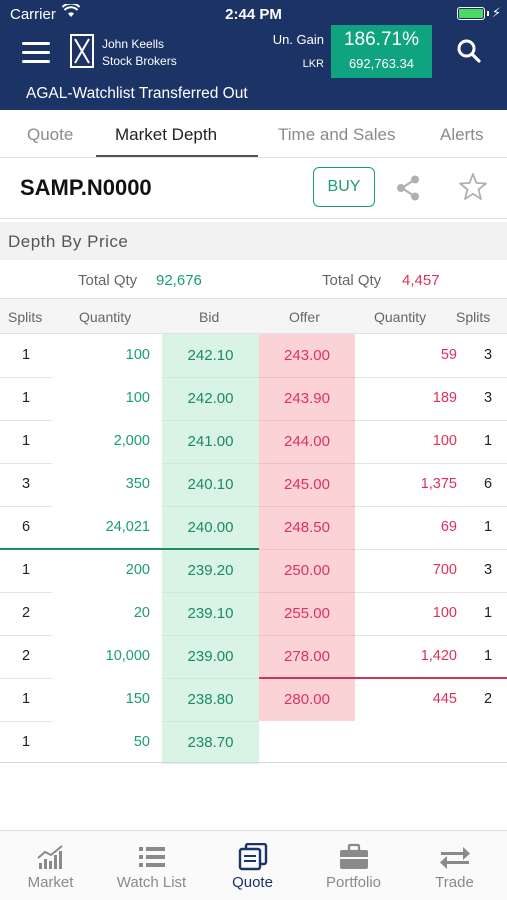  Describe the element at coordinates (253, 134) in the screenshot. I see `tab-bar: Quote Market Depth Time and Sales Alerts` at that location.